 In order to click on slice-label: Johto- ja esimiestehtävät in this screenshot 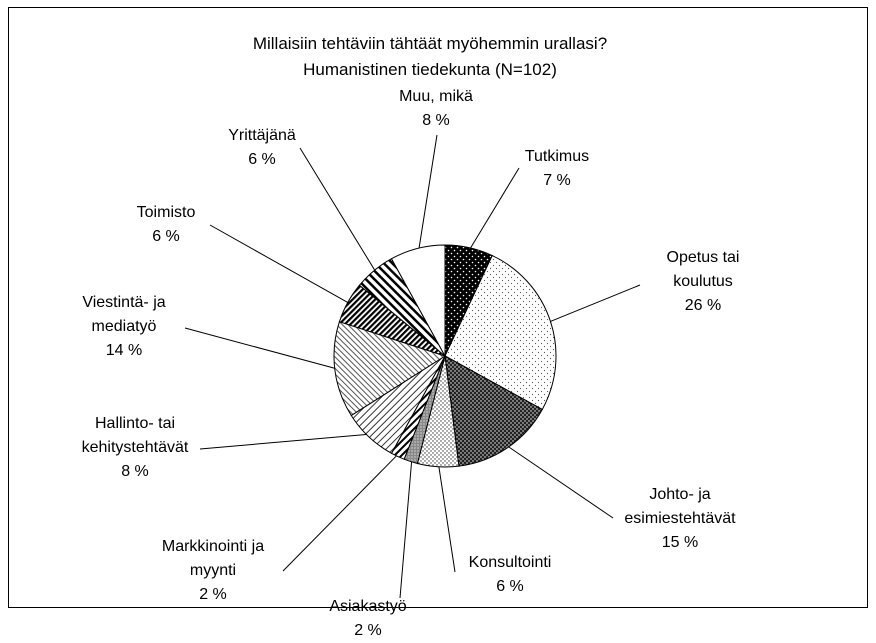, I will do `click(680, 506)`.